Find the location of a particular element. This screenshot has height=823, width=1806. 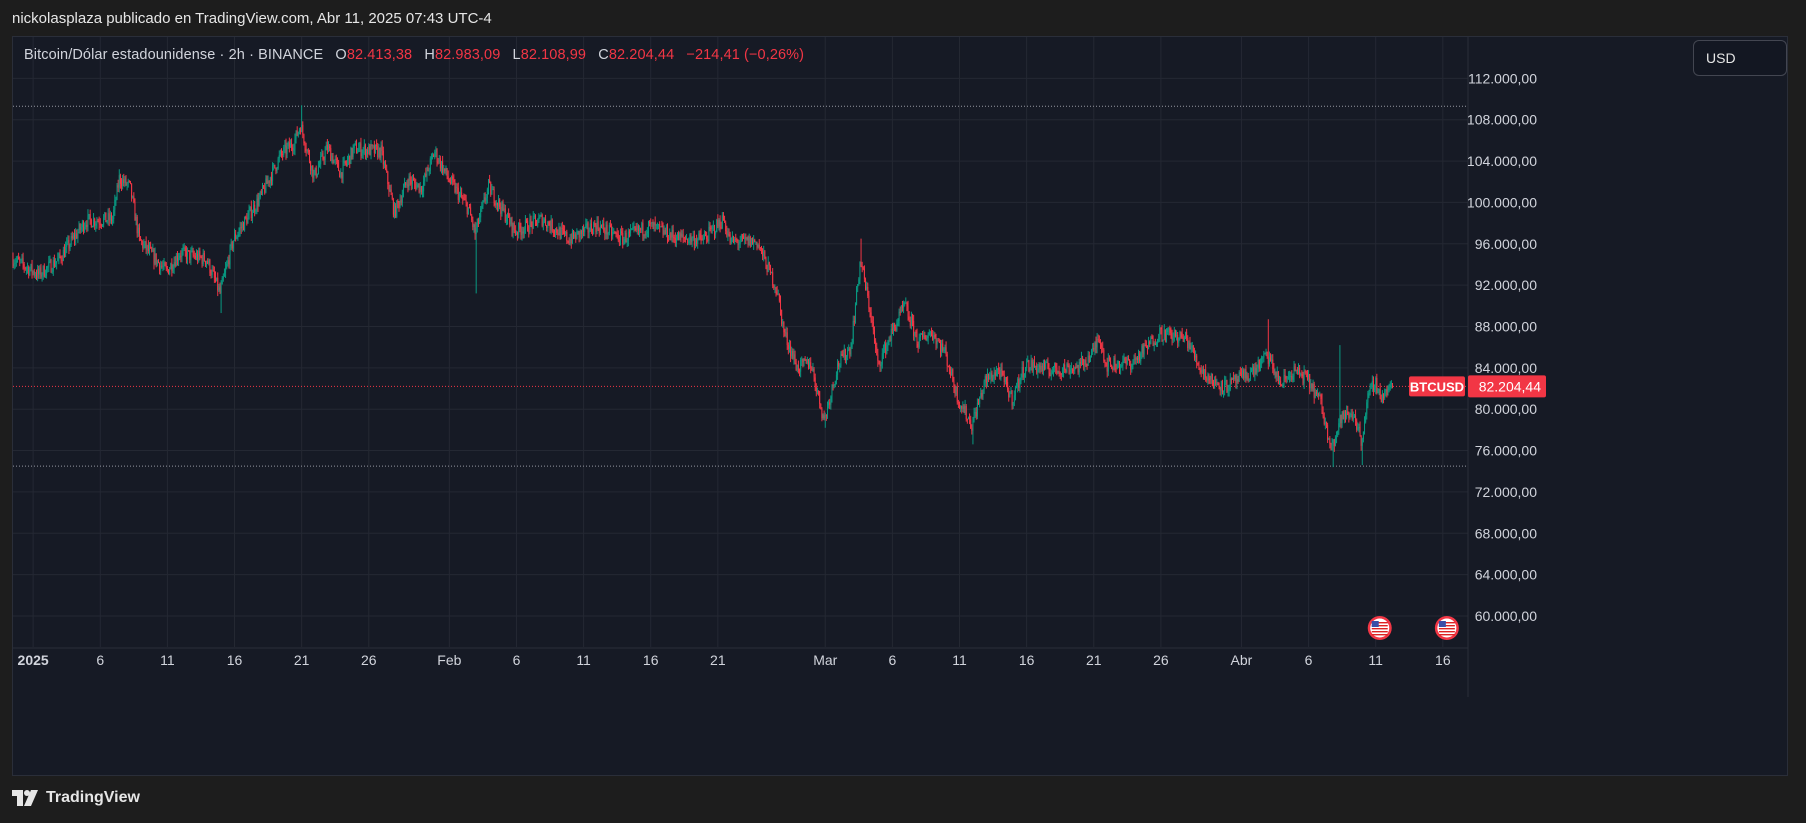

open-label: O is located at coordinates (341, 55).